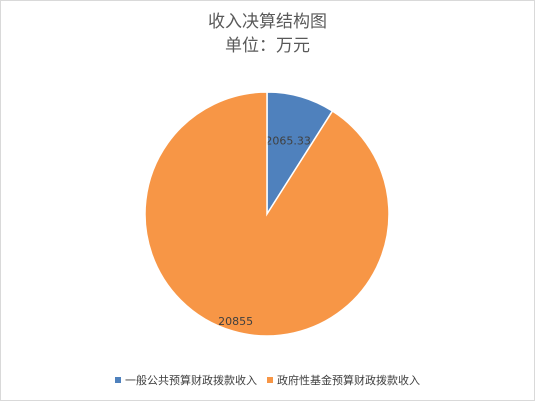 Image resolution: width=535 pixels, height=401 pixels. Describe the element at coordinates (288, 140) in the screenshot. I see `data-label-general-budget: 2065.33` at that location.